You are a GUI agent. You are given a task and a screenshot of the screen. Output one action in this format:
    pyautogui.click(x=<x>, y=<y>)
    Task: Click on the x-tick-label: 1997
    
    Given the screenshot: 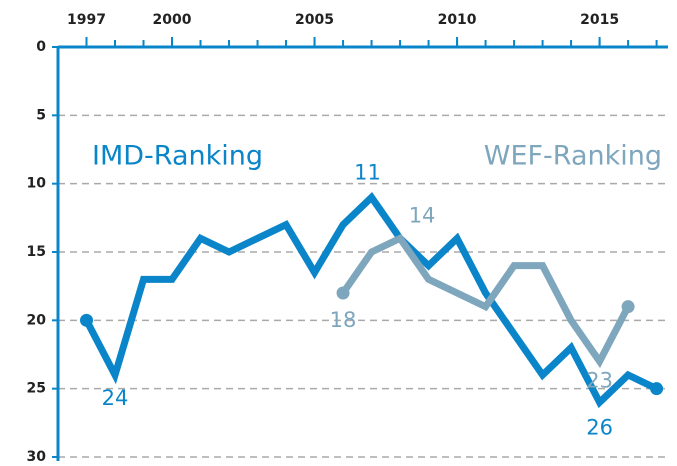 What is the action you would take?
    pyautogui.click(x=86, y=20)
    